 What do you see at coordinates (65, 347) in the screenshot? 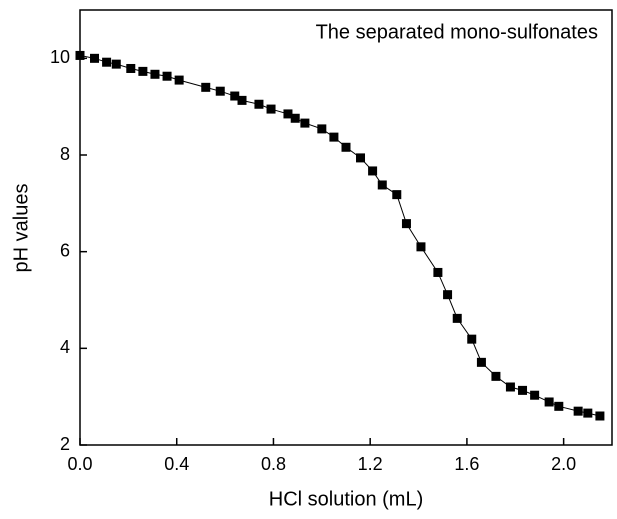
I see `y-tick-label: 4` at bounding box center [65, 347].